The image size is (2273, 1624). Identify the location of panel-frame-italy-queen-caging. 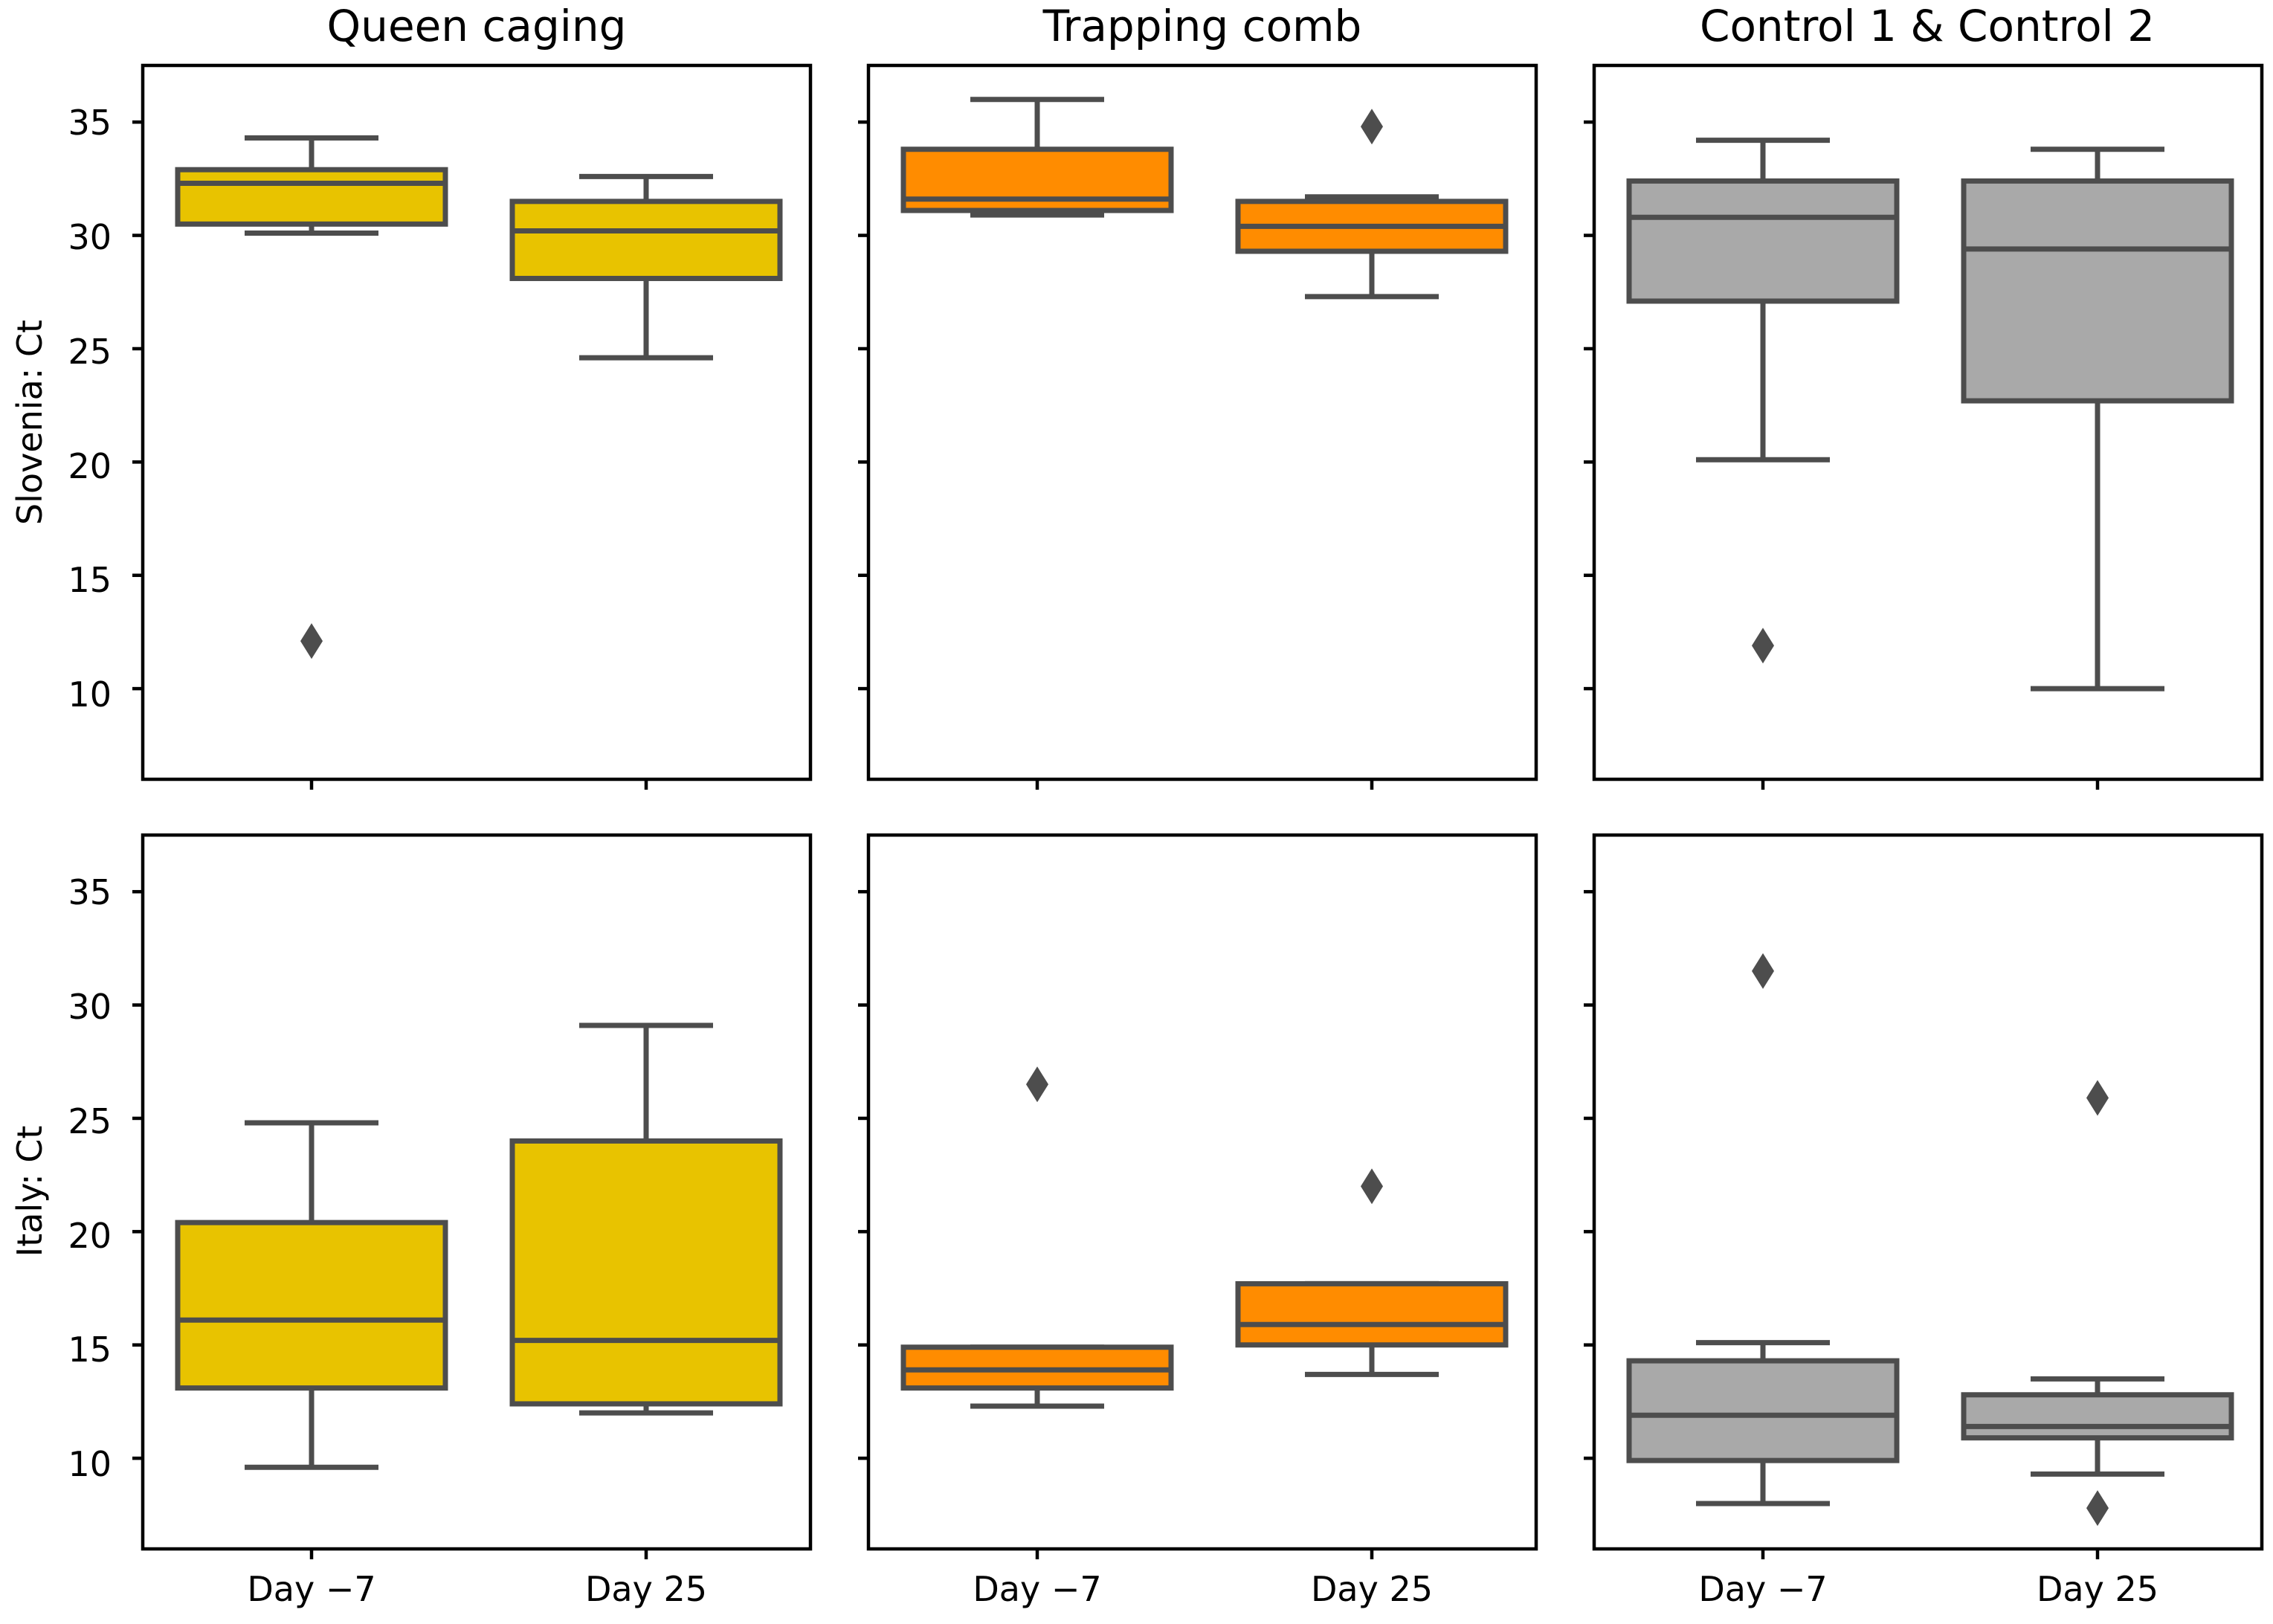
(477, 1192).